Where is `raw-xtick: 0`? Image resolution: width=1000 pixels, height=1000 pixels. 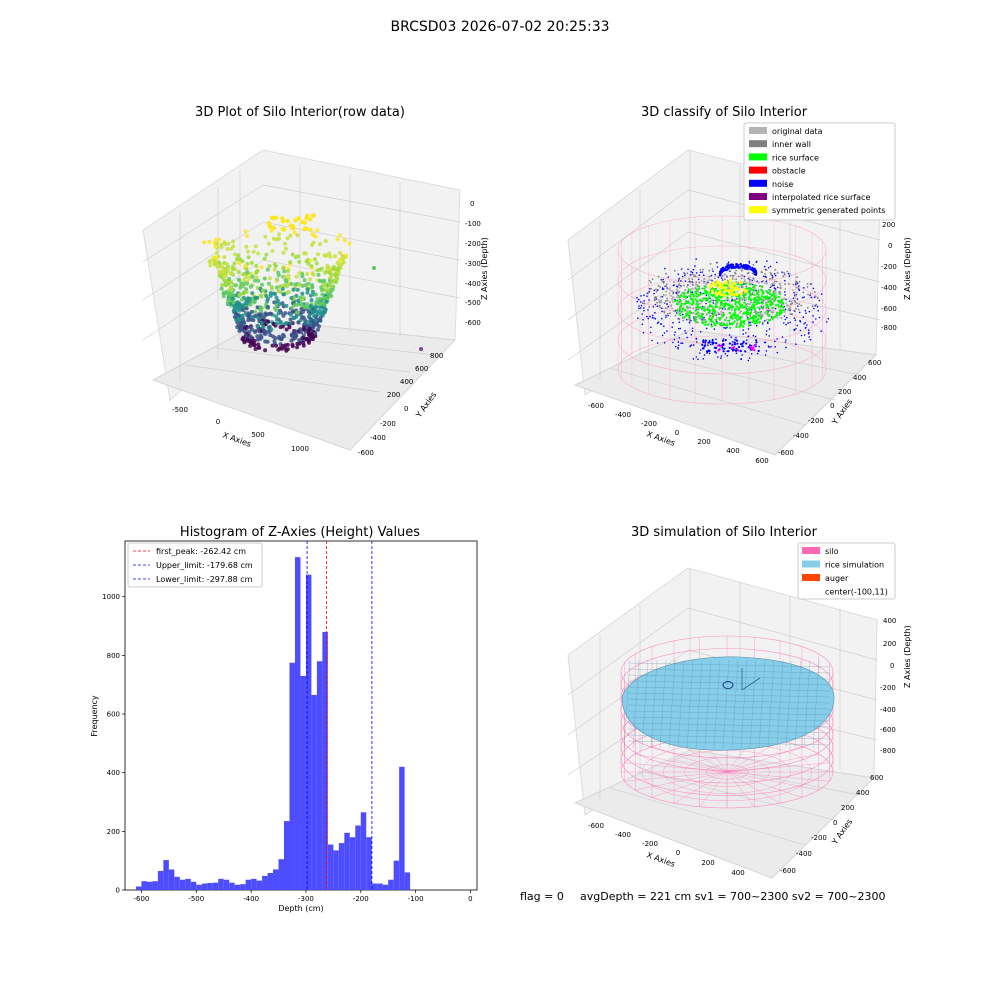 raw-xtick: 0 is located at coordinates (218, 422).